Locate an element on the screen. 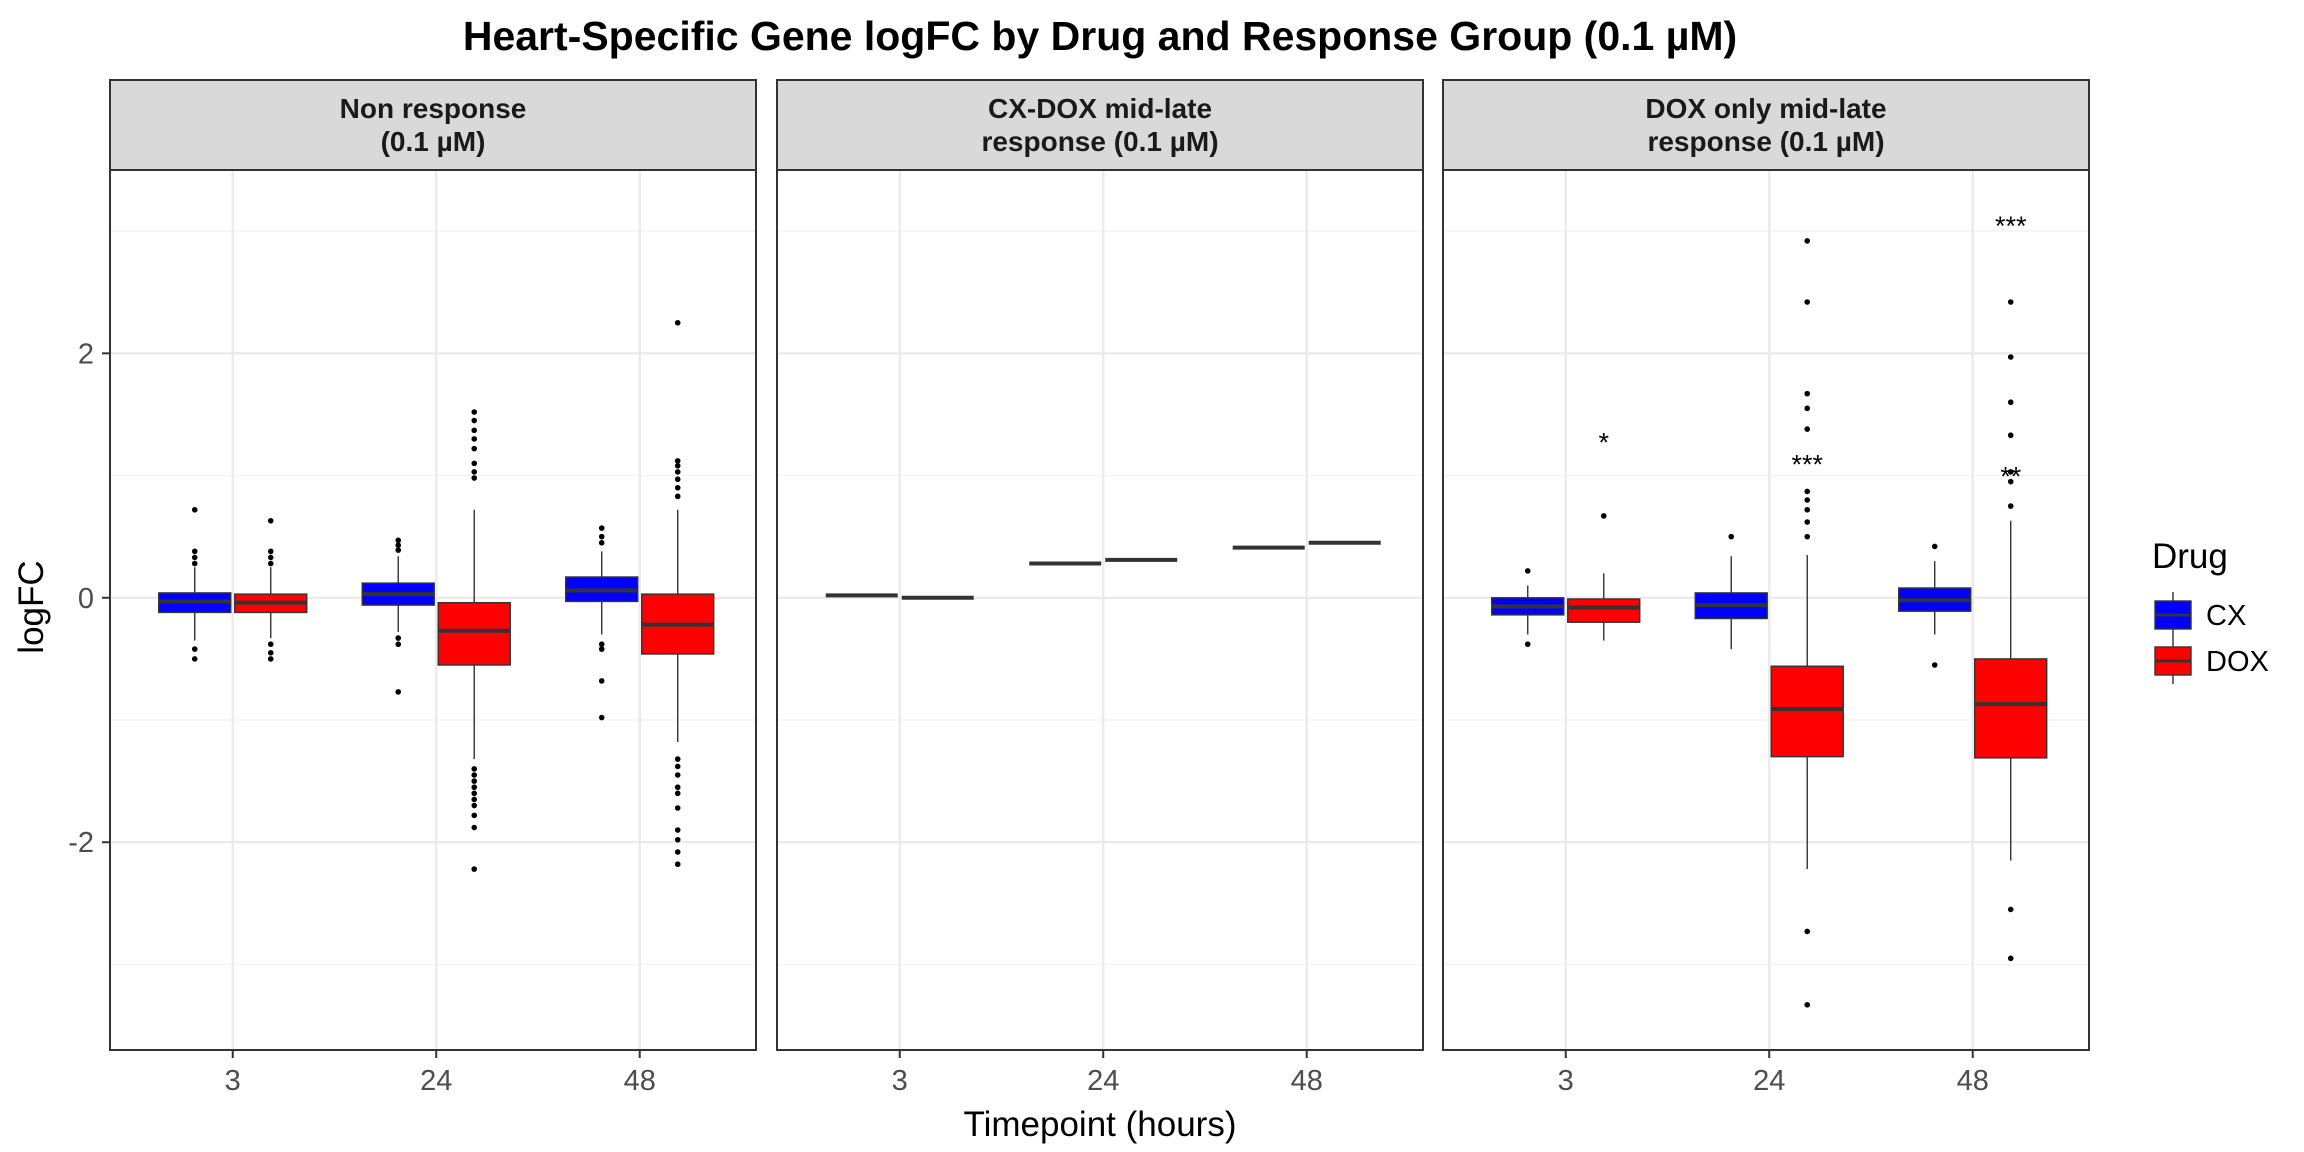 The width and height of the screenshot is (2304, 1152). significance-label: ** is located at coordinates (2011, 477).